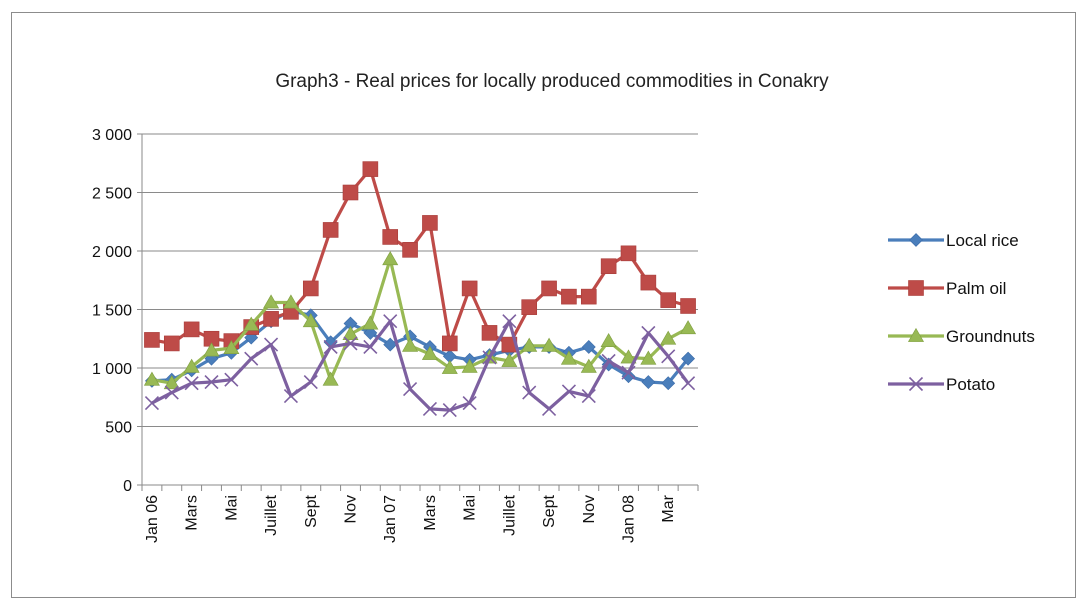 This screenshot has width=1088, height=608. Describe the element at coordinates (112, 311) in the screenshot. I see `y-tick-label: 1 500` at that location.